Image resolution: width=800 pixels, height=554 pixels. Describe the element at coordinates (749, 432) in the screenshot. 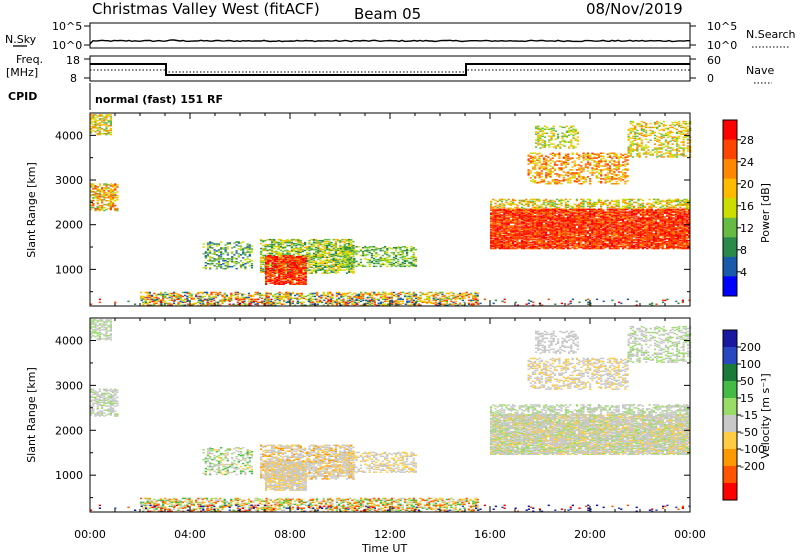

I see `colorbar-tick-label: -50` at that location.